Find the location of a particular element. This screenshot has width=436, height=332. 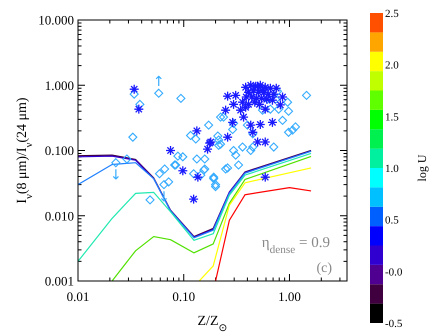

annotation: η$_{dense}$ = 0.9 is located at coordinates (296, 245).